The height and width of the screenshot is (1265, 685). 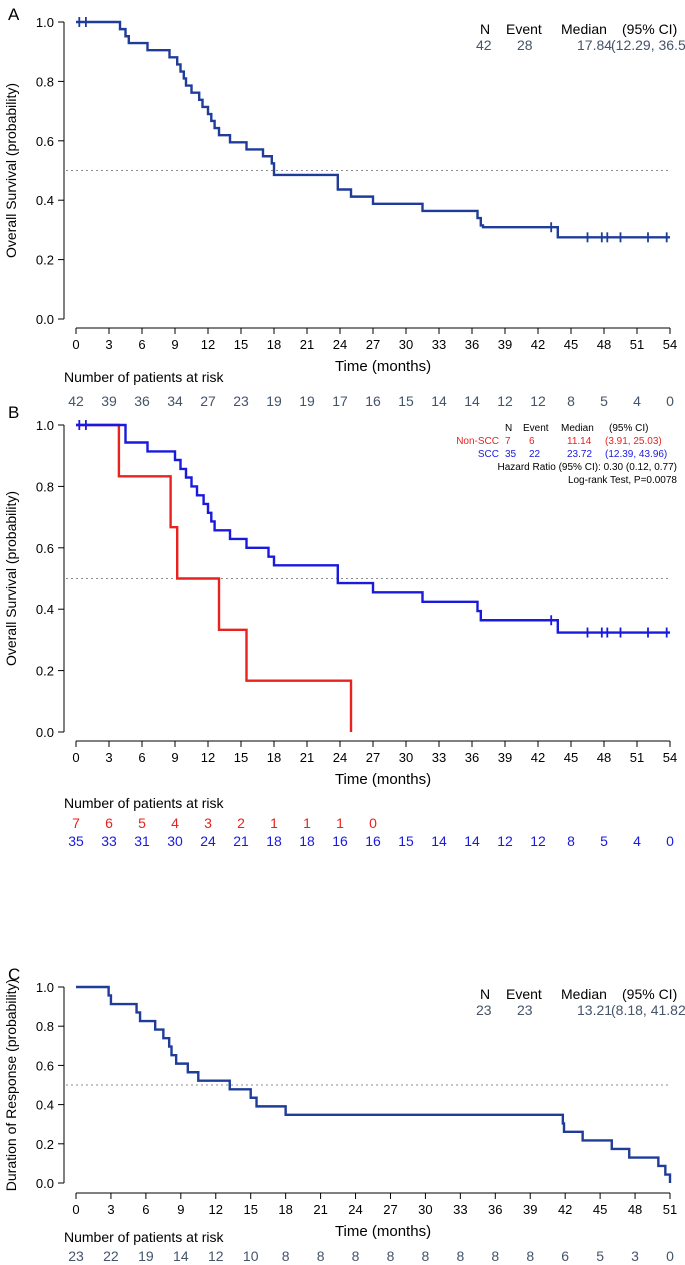 What do you see at coordinates (571, 344) in the screenshot?
I see `x-tick-label: 45` at bounding box center [571, 344].